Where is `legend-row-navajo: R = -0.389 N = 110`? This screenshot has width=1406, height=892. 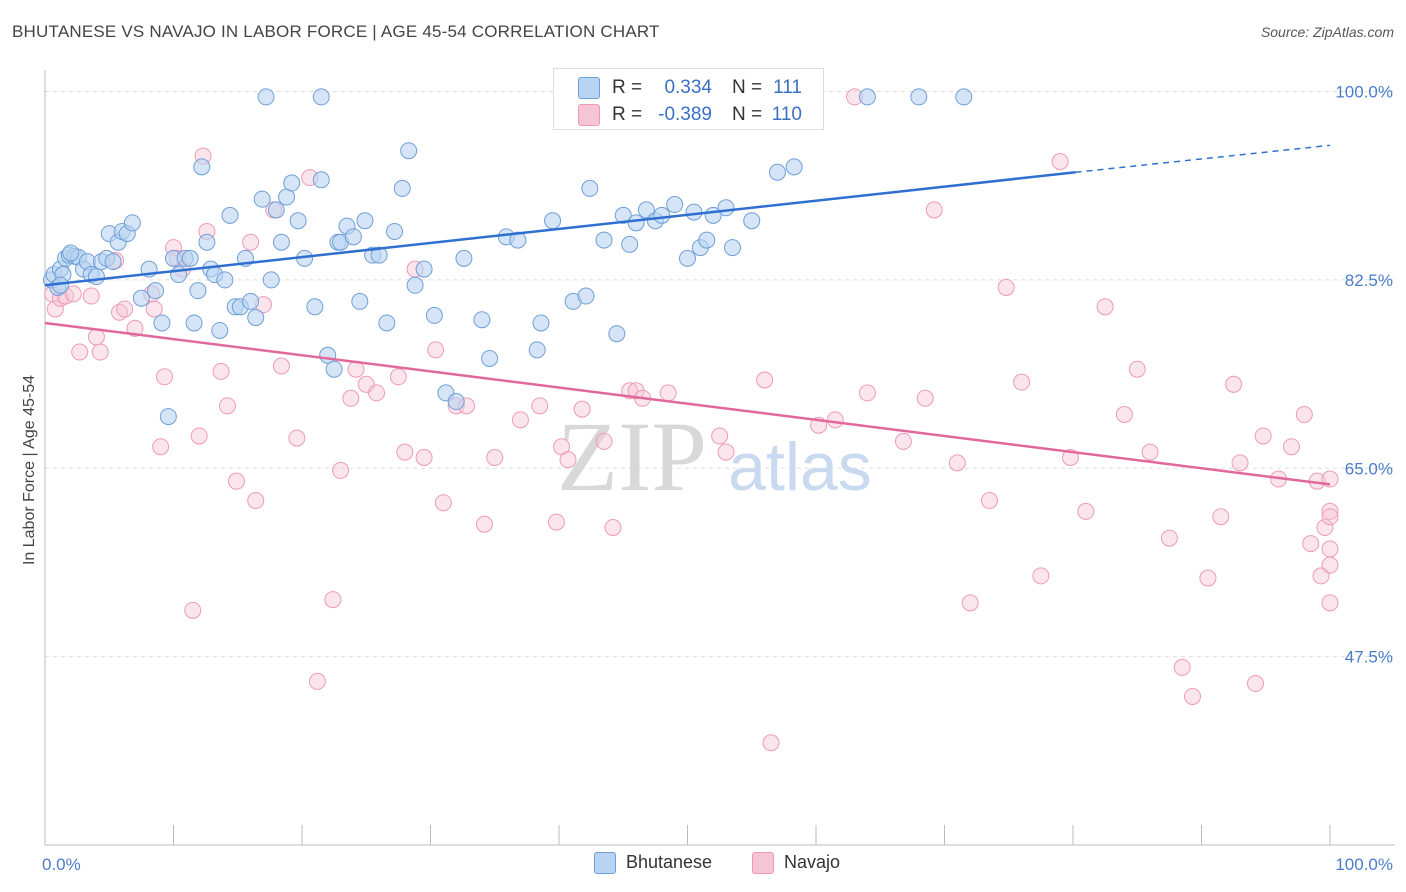
legend-row-navajo: R = -0.389 N = 110 is located at coordinates (688, 114).